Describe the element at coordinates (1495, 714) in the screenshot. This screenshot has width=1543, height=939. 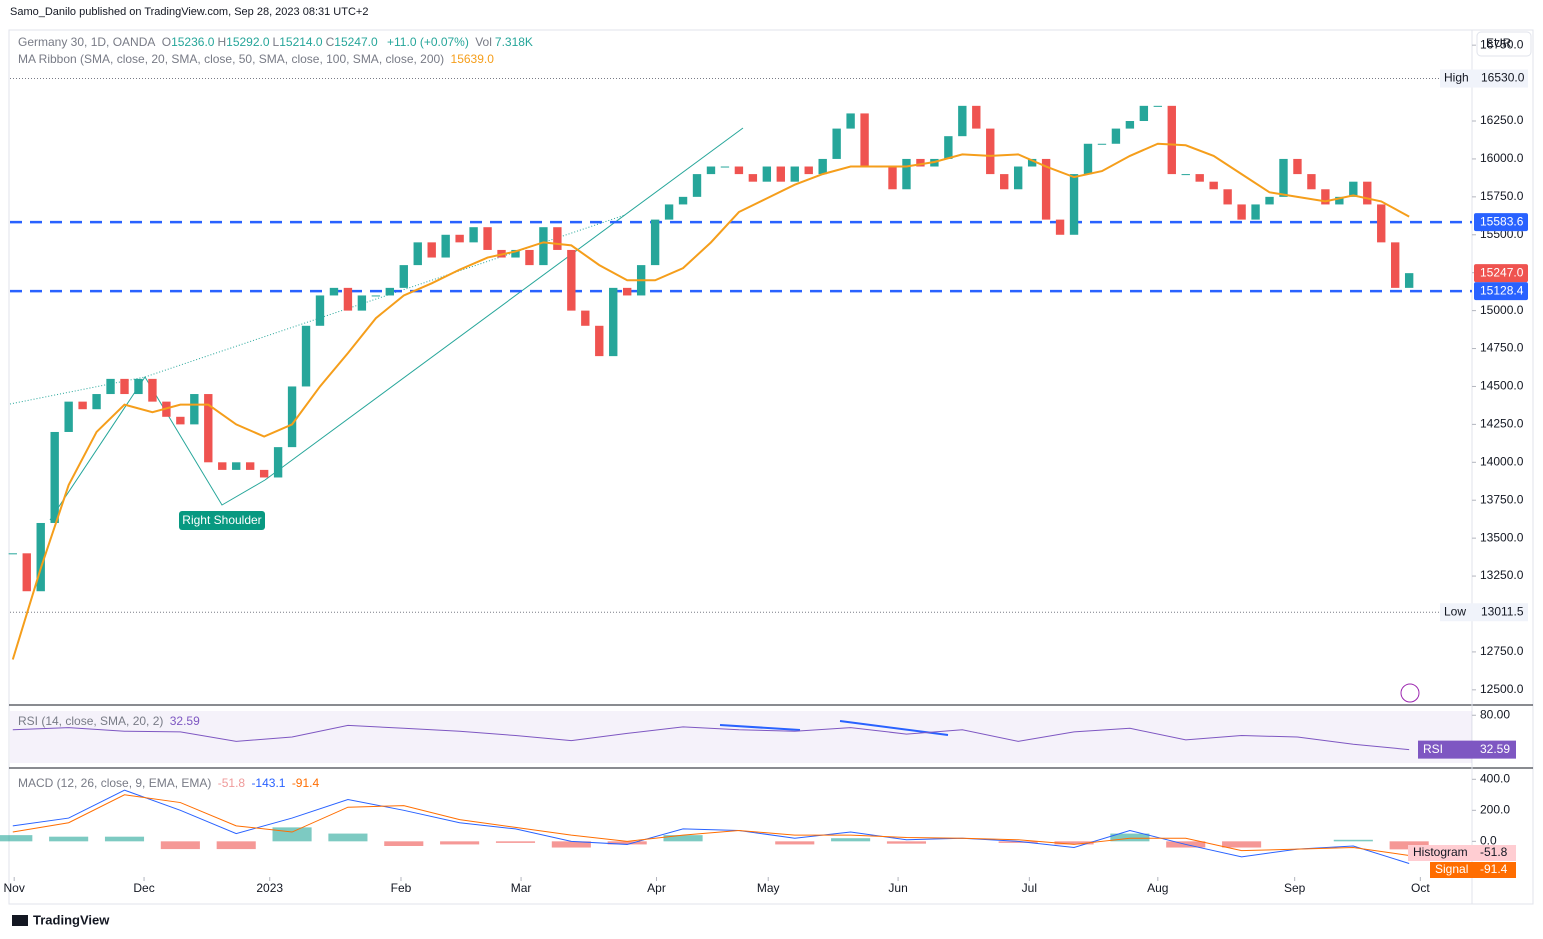
I see `rsi-tick-label: 80.00` at that location.